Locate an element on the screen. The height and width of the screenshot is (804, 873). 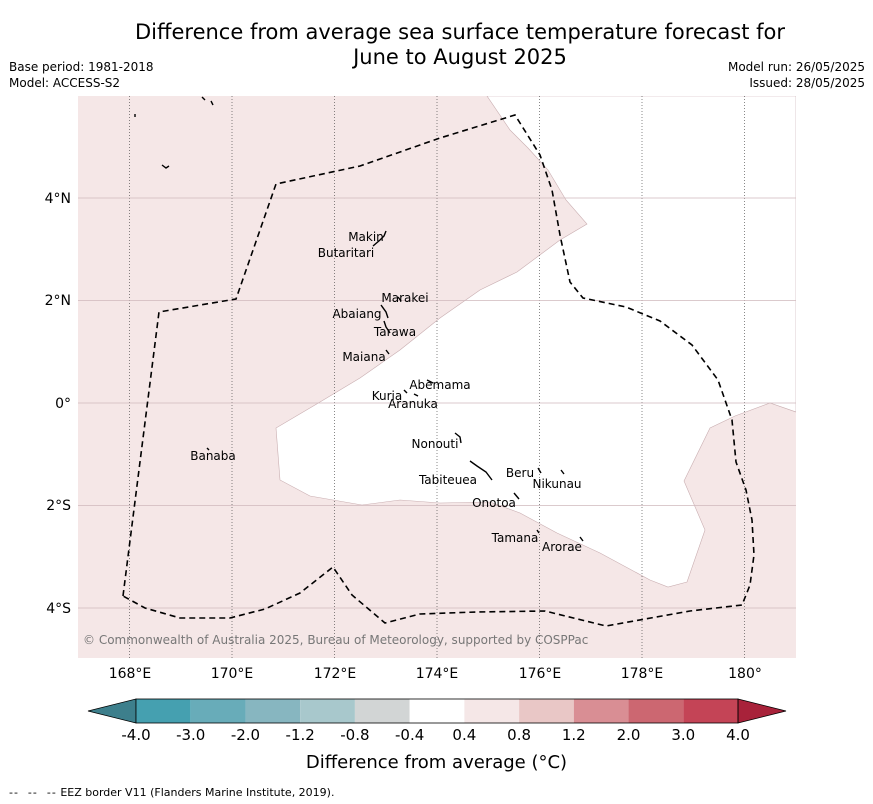
colorbar-tick-label: 1.2 is located at coordinates (574, 735).